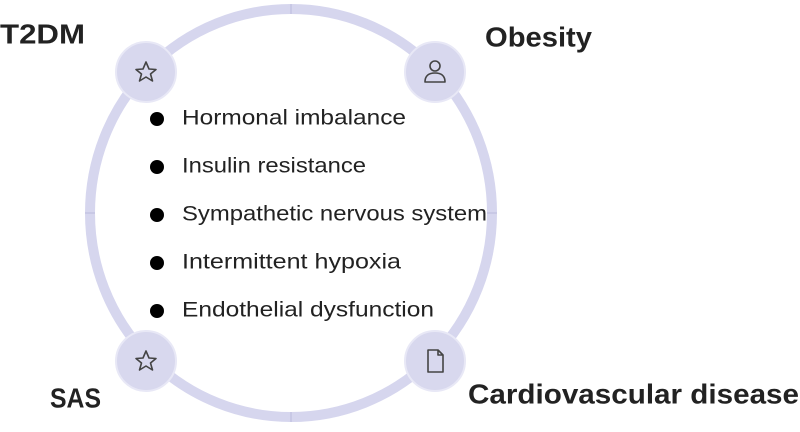 The width and height of the screenshot is (800, 432). Describe the element at coordinates (538, 36) in the screenshot. I see `node-label: Obesity` at that location.